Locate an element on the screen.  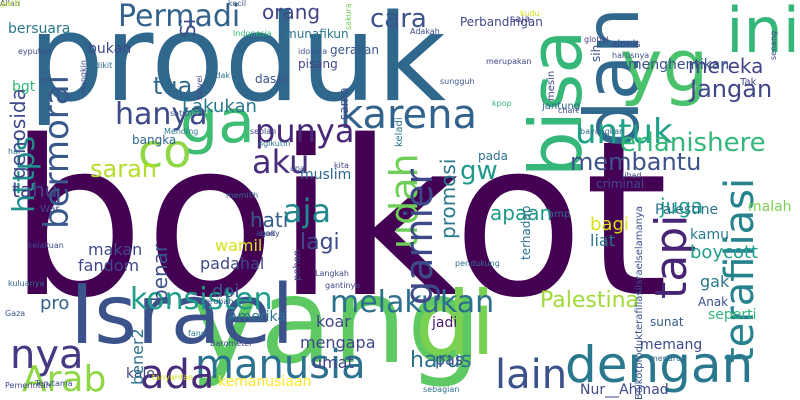
cloud-word: eyputun is located at coordinates (35, 51).